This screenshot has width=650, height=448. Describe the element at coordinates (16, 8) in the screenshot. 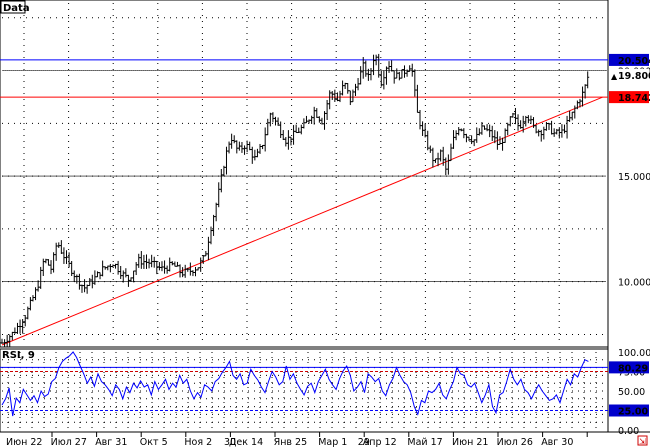

I see `chart-title: Data` at that location.